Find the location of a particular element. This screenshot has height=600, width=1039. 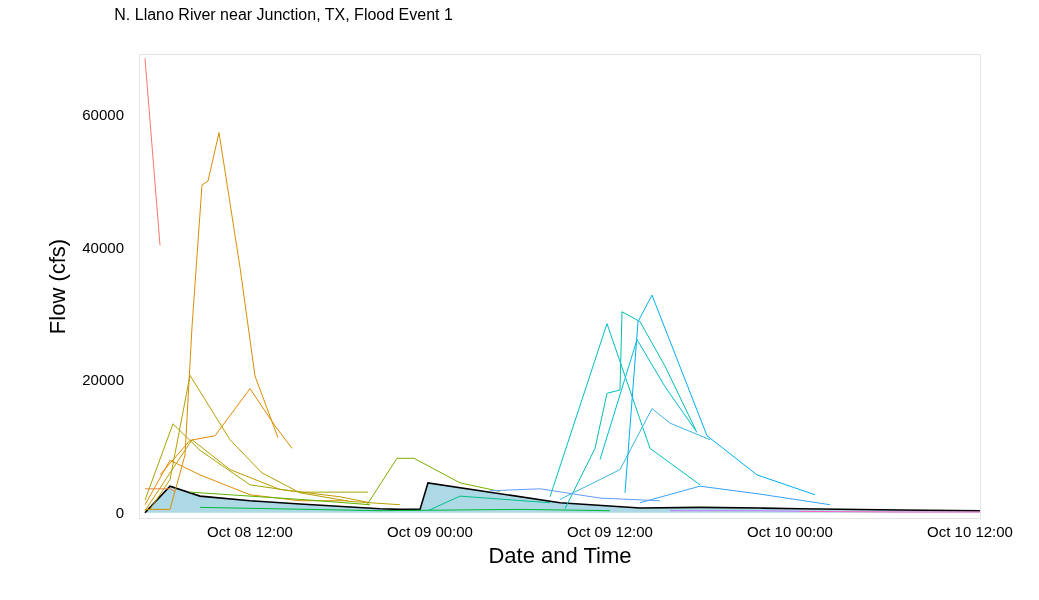

y-tick-label: 60000 is located at coordinates (103, 114).